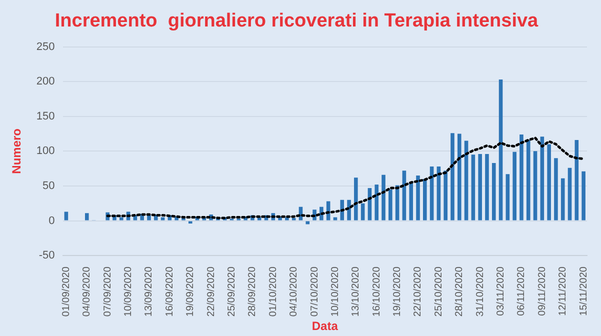  I want to click on x-tick-label: 25/10/2020, so click(438, 291).